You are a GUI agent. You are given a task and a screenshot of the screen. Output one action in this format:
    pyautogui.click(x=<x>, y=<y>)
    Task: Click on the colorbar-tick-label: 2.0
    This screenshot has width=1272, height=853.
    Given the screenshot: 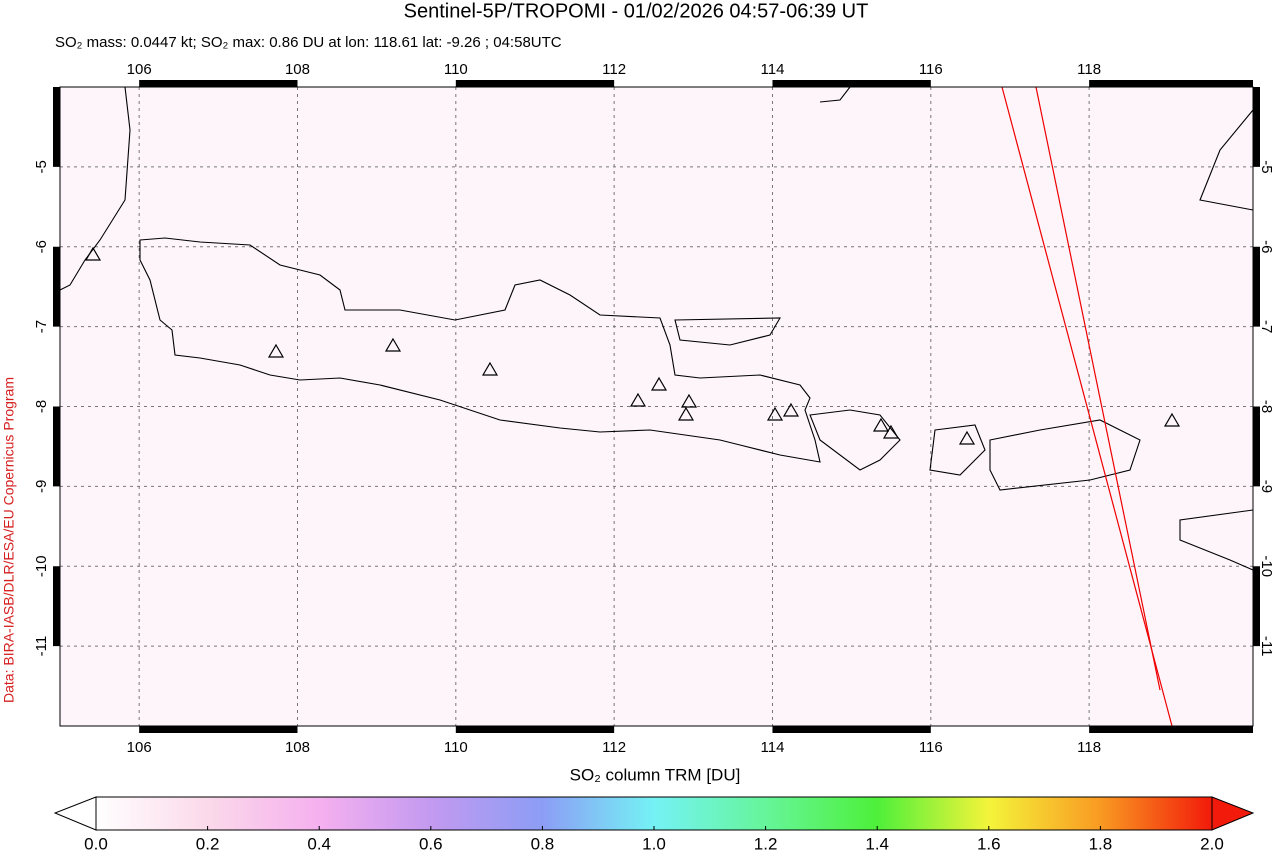 What is the action you would take?
    pyautogui.click(x=1212, y=843)
    